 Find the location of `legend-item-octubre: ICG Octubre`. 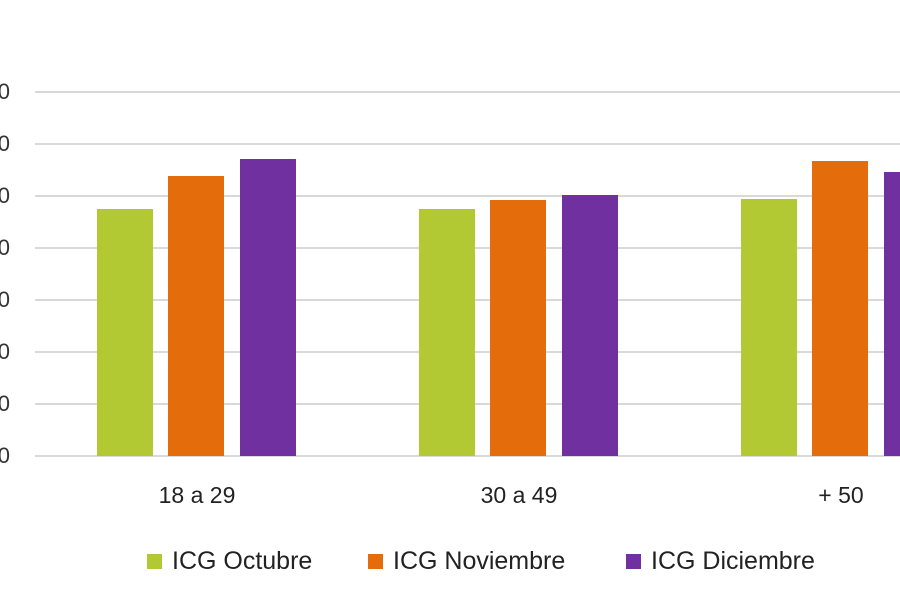

legend-item-octubre: ICG Octubre is located at coordinates (229, 561).